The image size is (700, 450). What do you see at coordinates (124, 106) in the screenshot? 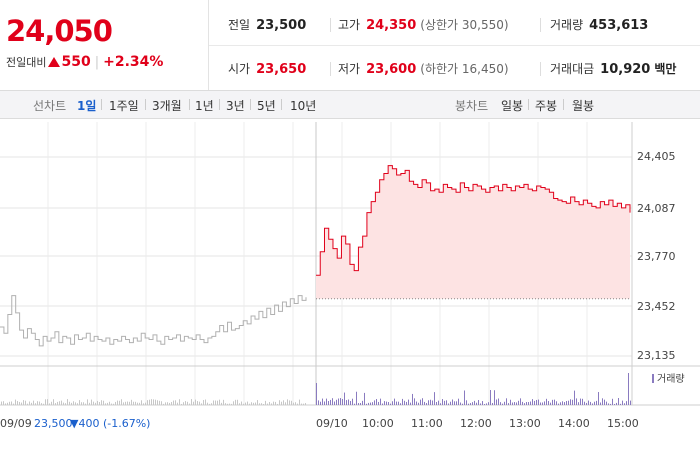
I see `tab-1w: 1주일` at bounding box center [124, 106].